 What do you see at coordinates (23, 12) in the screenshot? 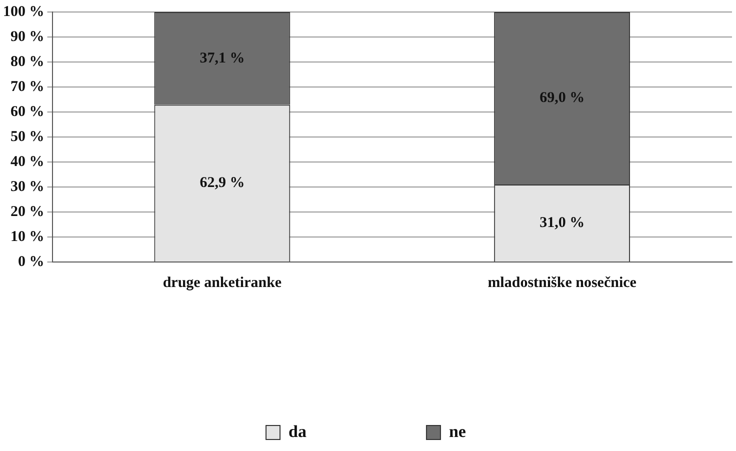
I see `y-tick-label: 100 %` at bounding box center [23, 12].